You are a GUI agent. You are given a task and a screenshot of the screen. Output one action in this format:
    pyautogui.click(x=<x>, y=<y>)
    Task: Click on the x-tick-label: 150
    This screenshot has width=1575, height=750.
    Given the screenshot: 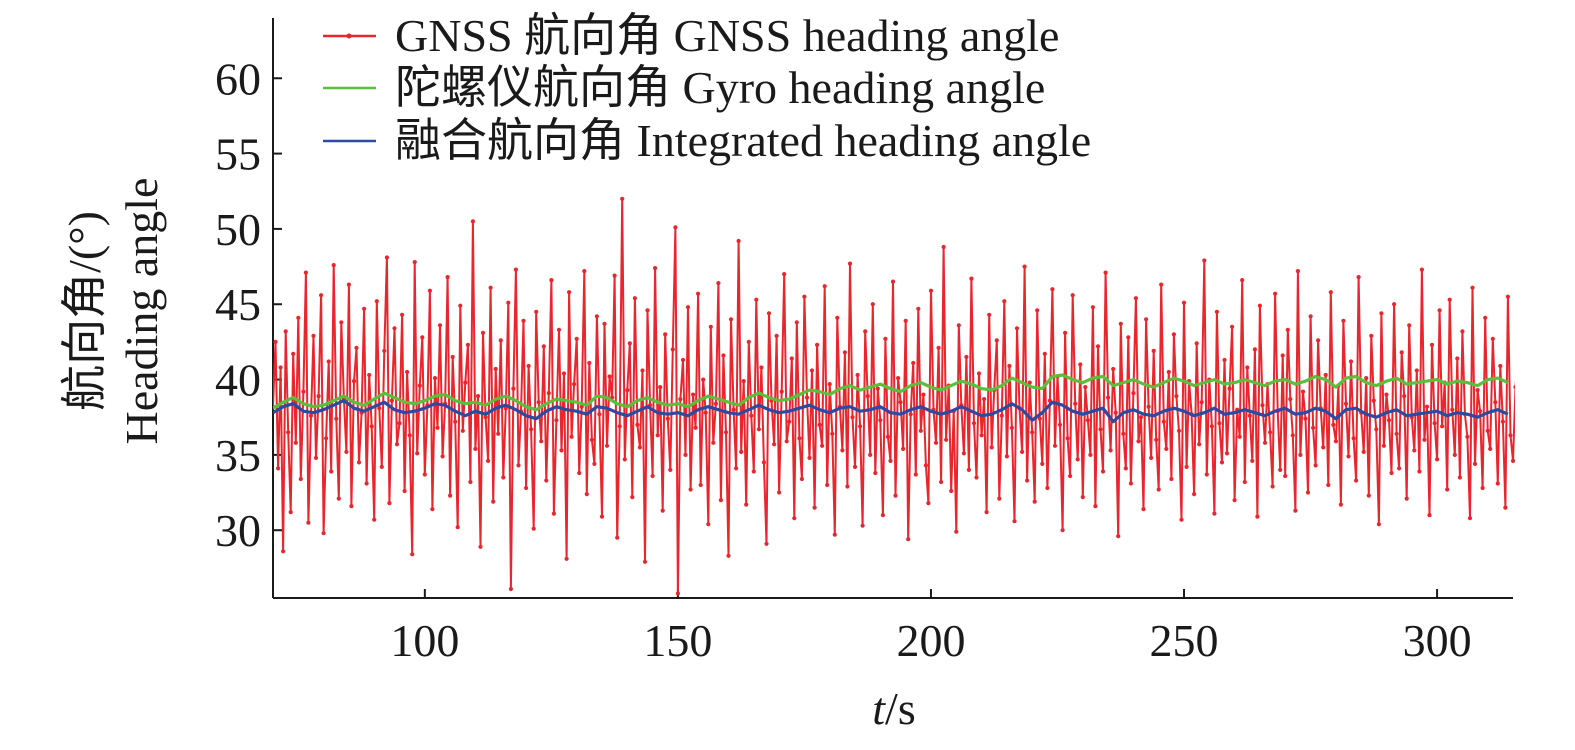 What is the action you would take?
    pyautogui.click(x=677, y=640)
    